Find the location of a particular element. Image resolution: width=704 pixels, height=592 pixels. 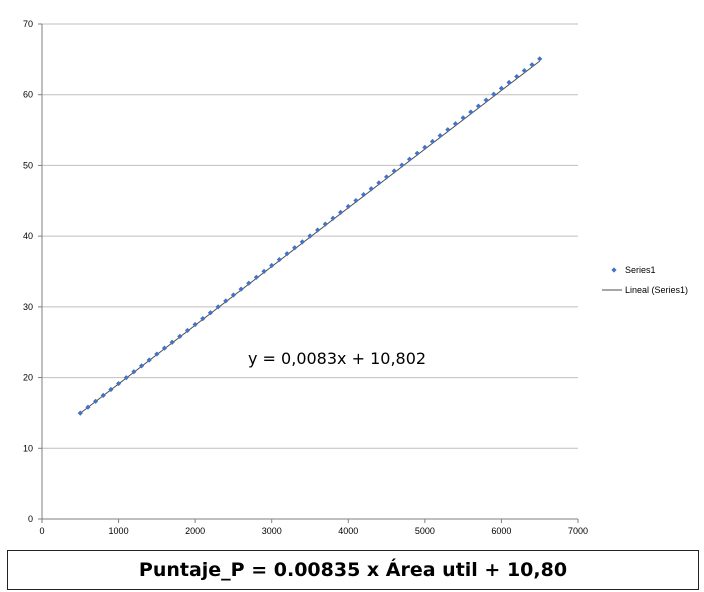

y-tick-label: 50 is located at coordinates (28, 165).